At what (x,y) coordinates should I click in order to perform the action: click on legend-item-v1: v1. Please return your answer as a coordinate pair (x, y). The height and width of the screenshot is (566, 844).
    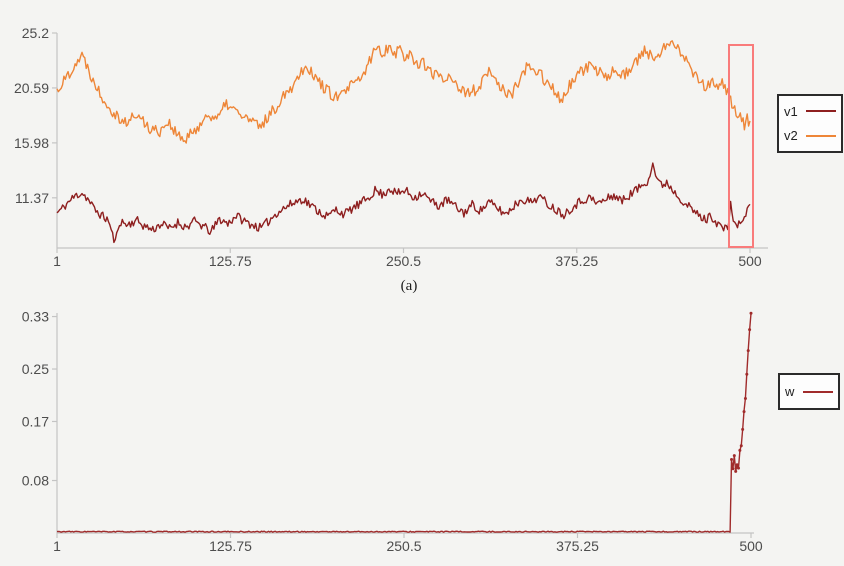
    Looking at the image, I should click on (810, 111).